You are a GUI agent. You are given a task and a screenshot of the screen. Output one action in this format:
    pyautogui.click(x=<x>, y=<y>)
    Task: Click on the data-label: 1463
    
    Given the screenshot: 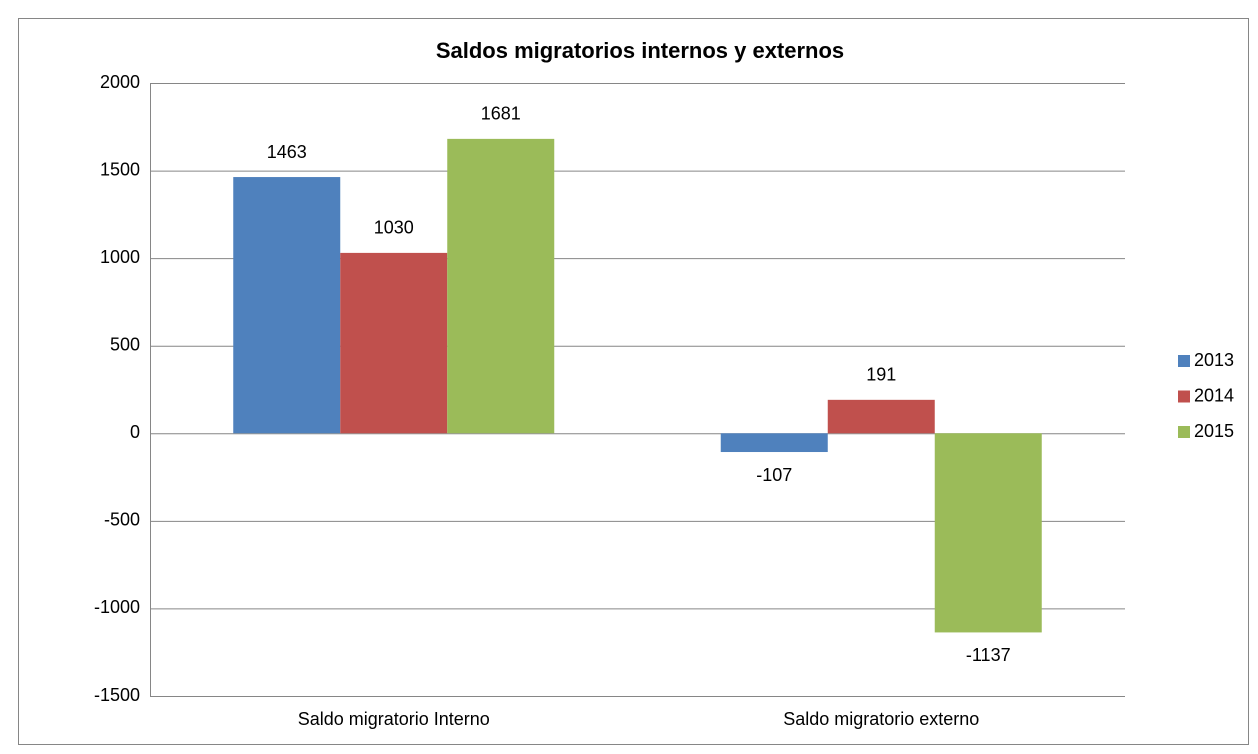 What is the action you would take?
    pyautogui.click(x=287, y=152)
    